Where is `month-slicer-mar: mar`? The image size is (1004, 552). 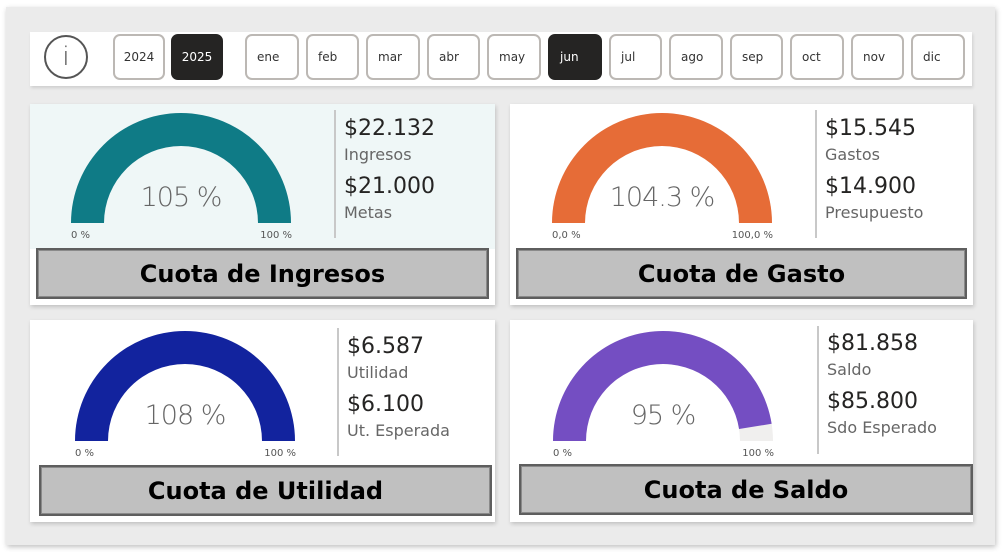 month-slicer-mar: mar is located at coordinates (393, 57).